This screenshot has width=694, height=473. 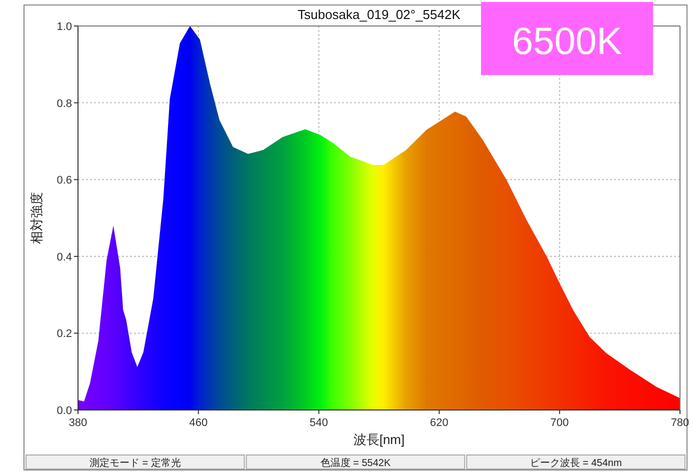 I want to click on x-tick-label: 460, so click(x=198, y=423).